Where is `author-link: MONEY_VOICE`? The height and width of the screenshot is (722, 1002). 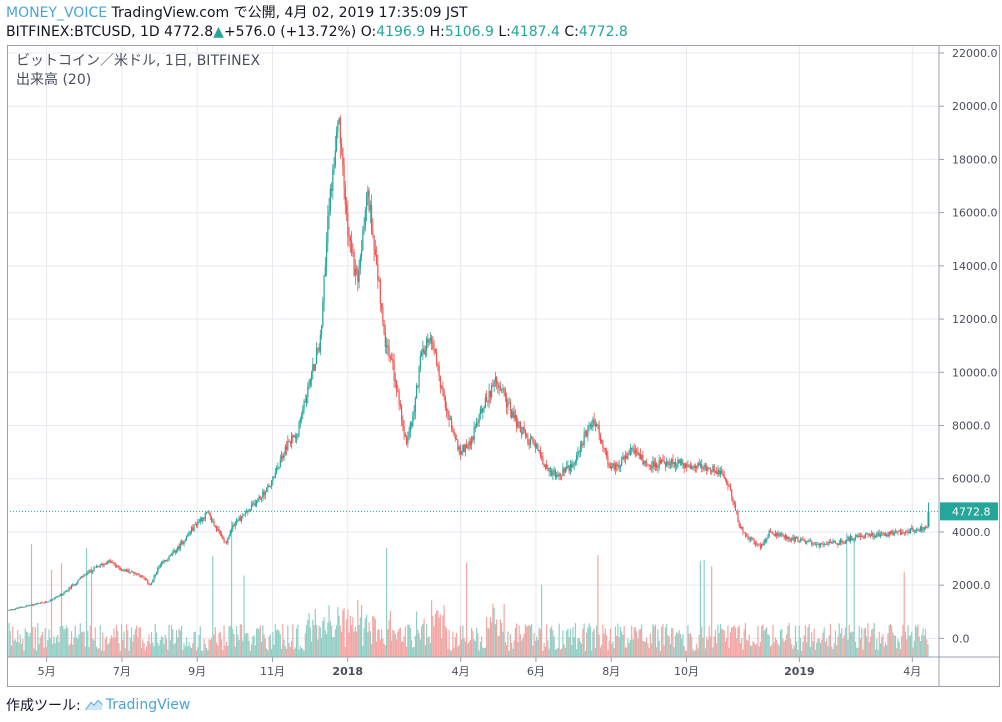 author-link: MONEY_VOICE is located at coordinates (57, 13).